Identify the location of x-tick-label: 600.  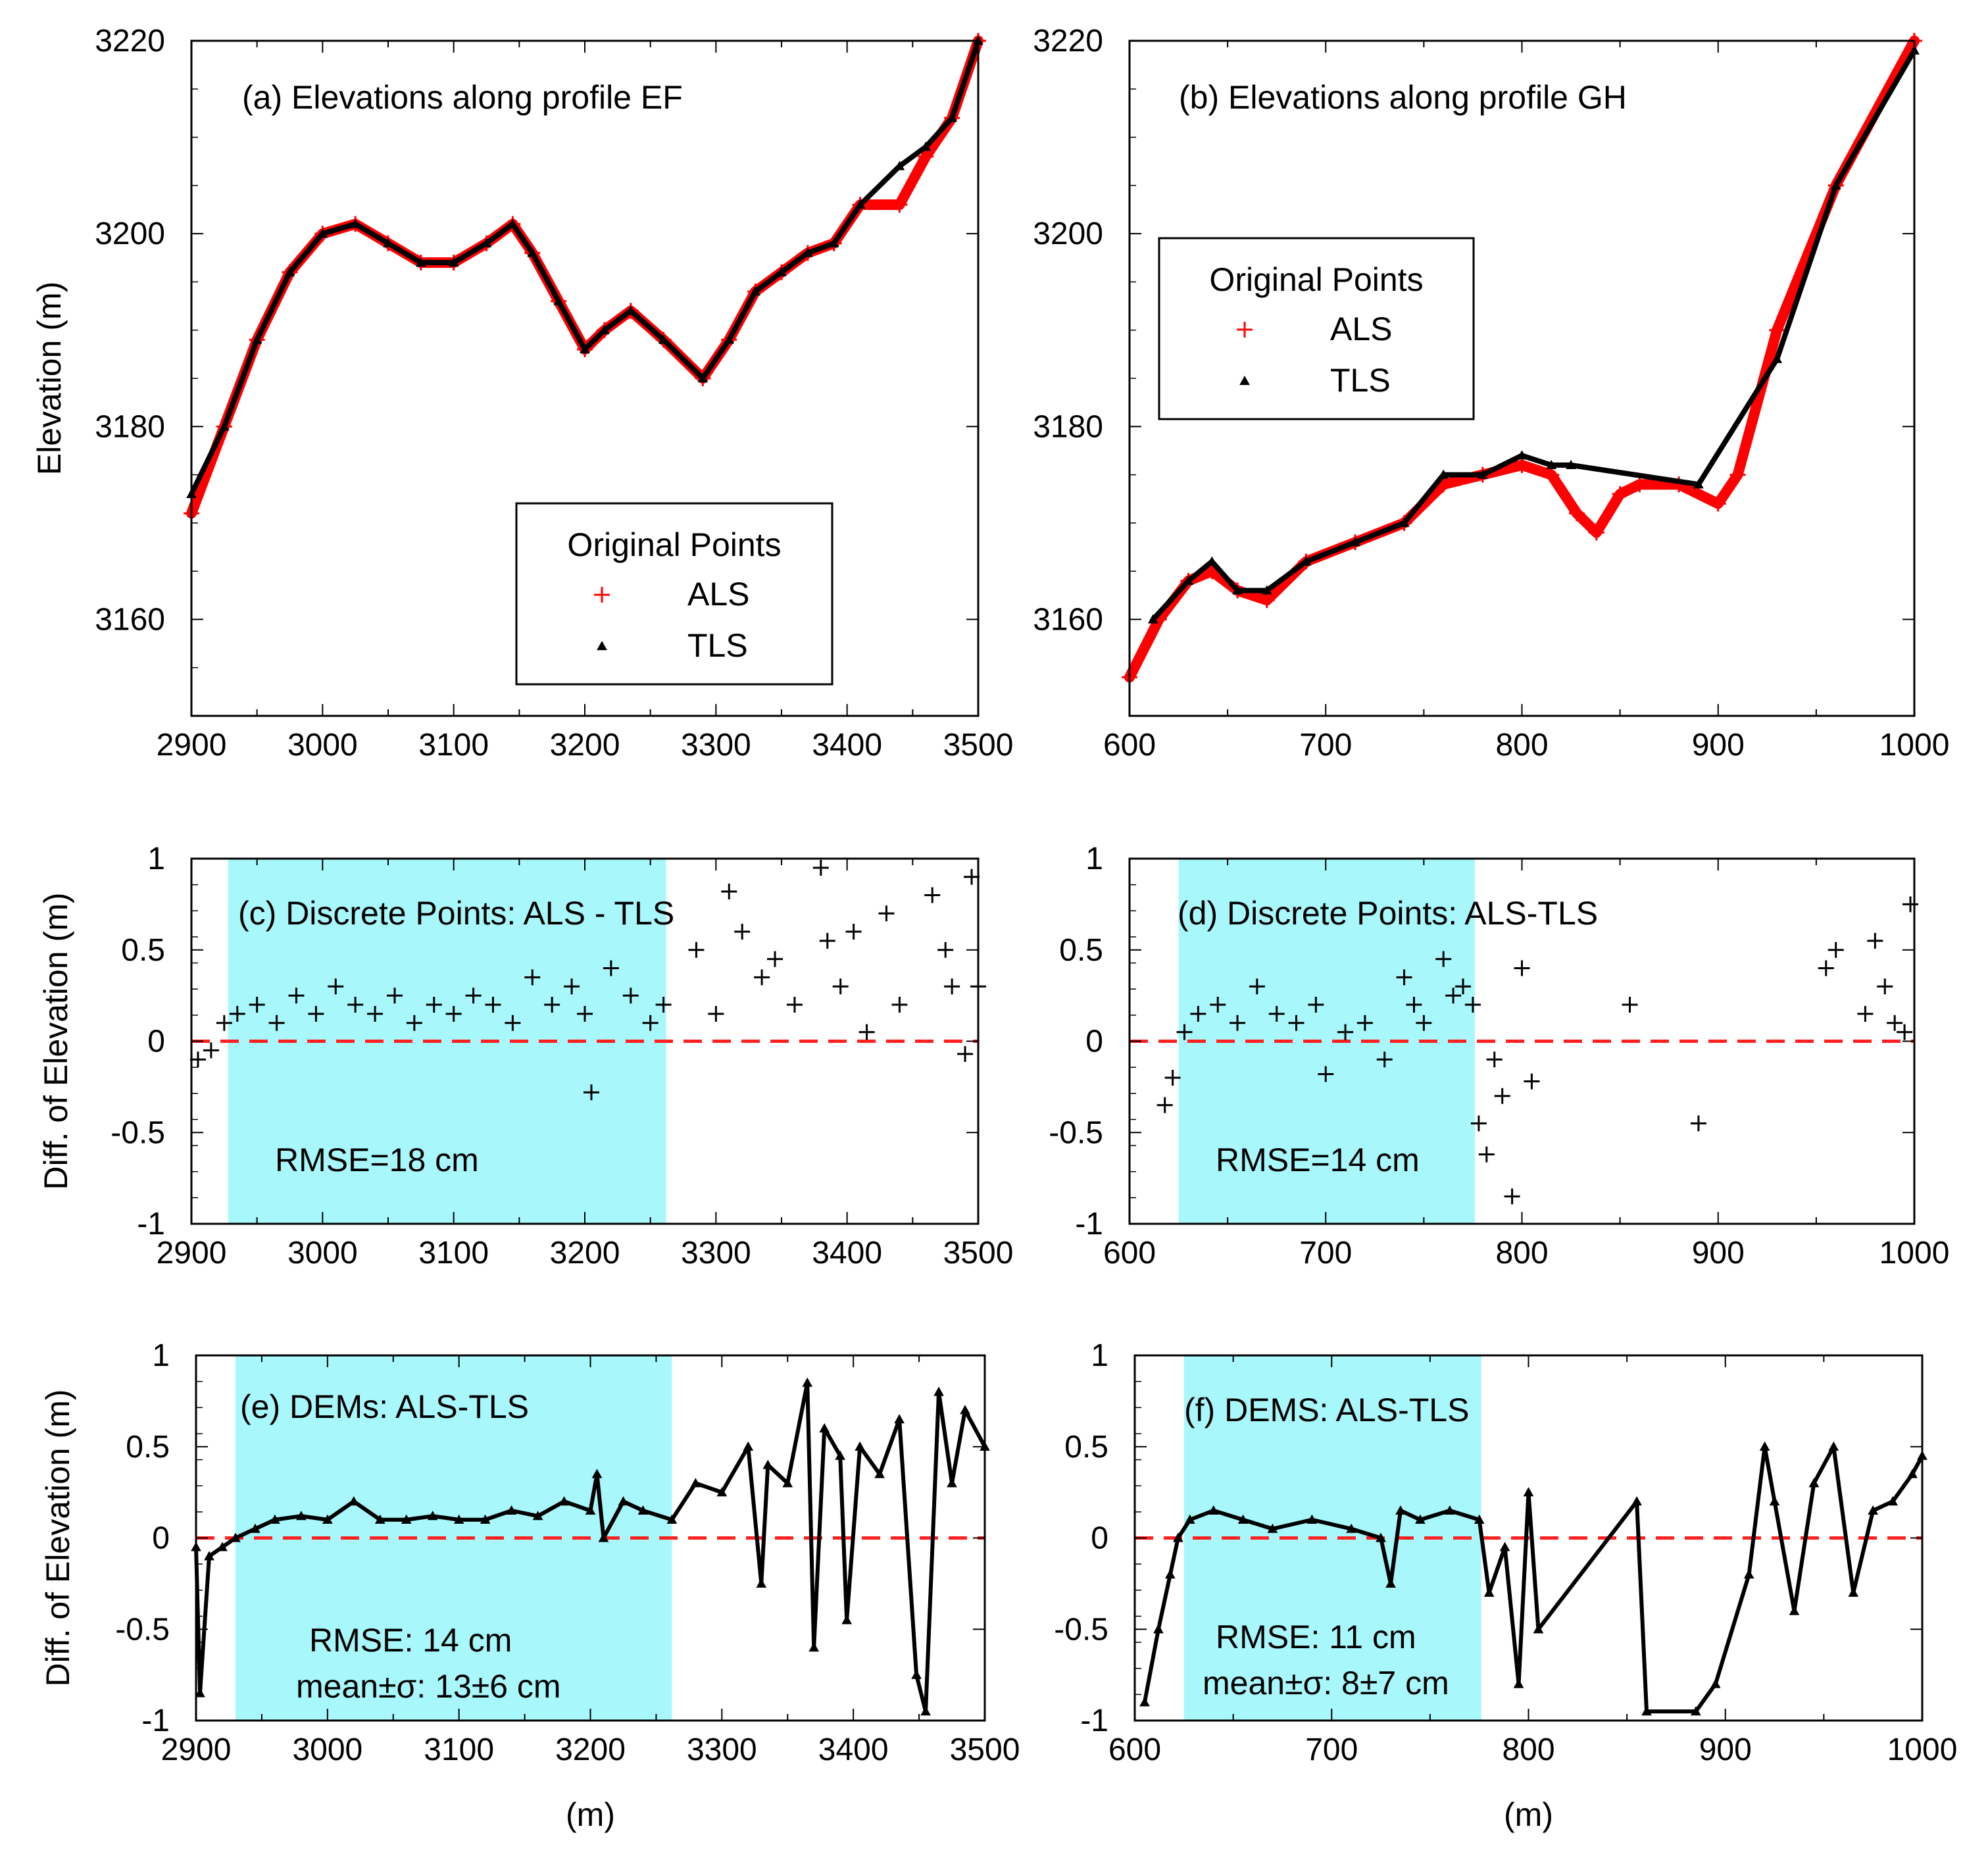
(1134, 1749).